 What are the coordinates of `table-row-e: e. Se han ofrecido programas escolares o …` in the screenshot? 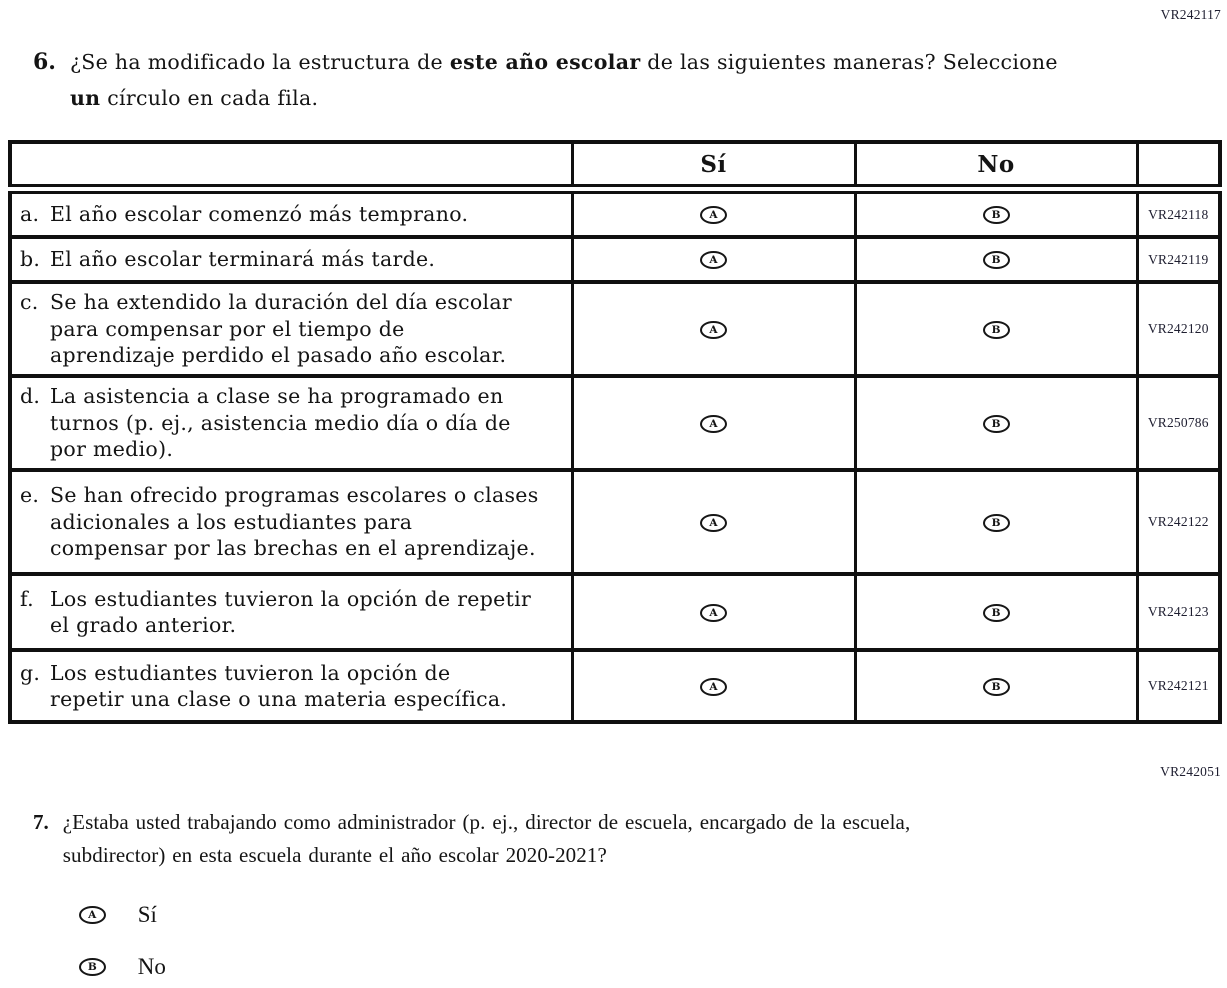 It's located at (615, 522).